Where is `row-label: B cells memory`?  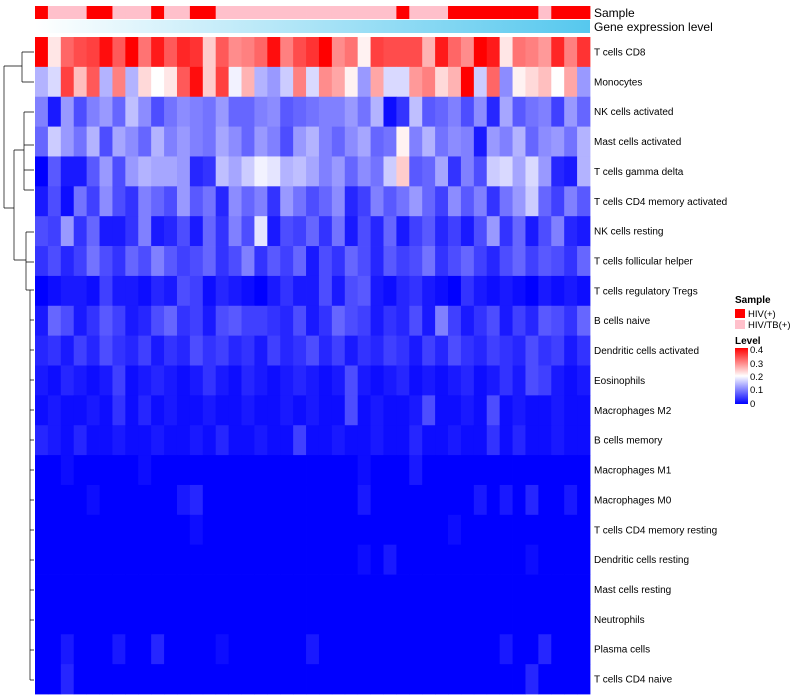
row-label: B cells memory is located at coordinates (628, 441).